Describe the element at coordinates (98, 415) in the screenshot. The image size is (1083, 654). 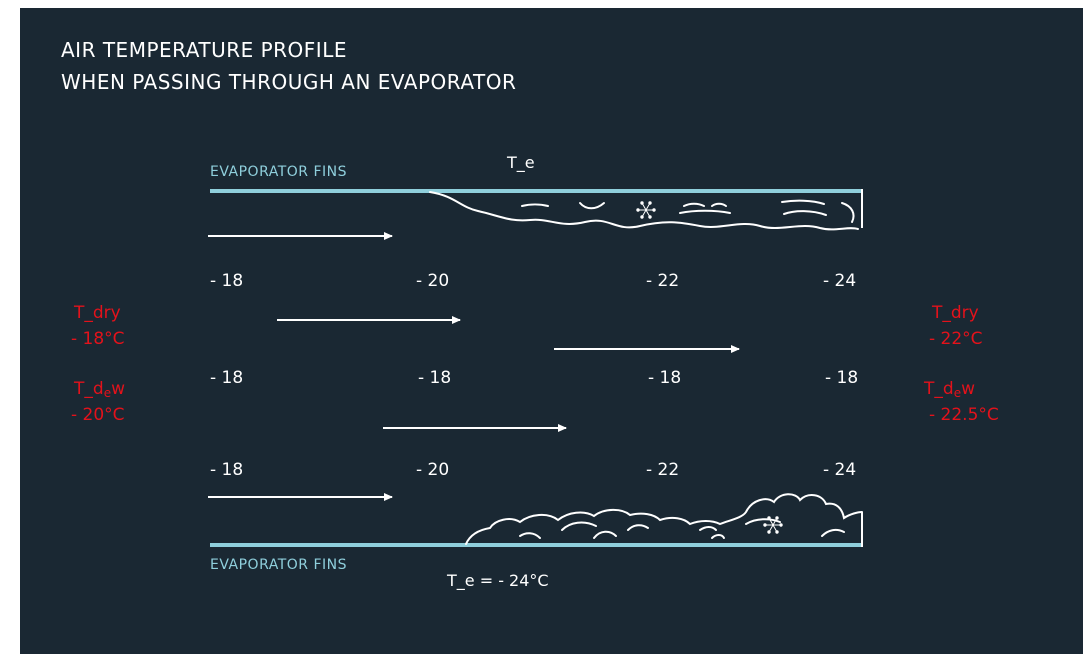
I see `inlet-dew-value: - 20°C` at that location.